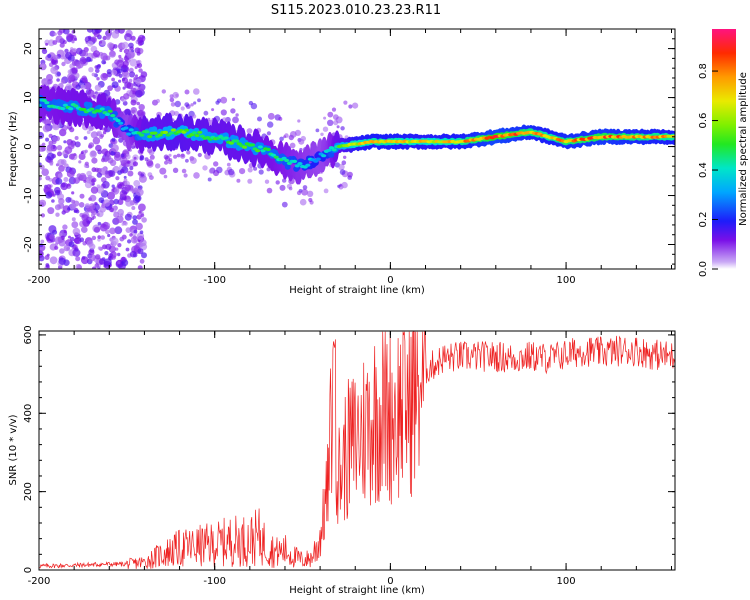 Image resolution: width=750 pixels, height=600 pixels. Describe the element at coordinates (357, 290) in the screenshot. I see `spectrogram-x-label: Height of straight line (km)` at that location.